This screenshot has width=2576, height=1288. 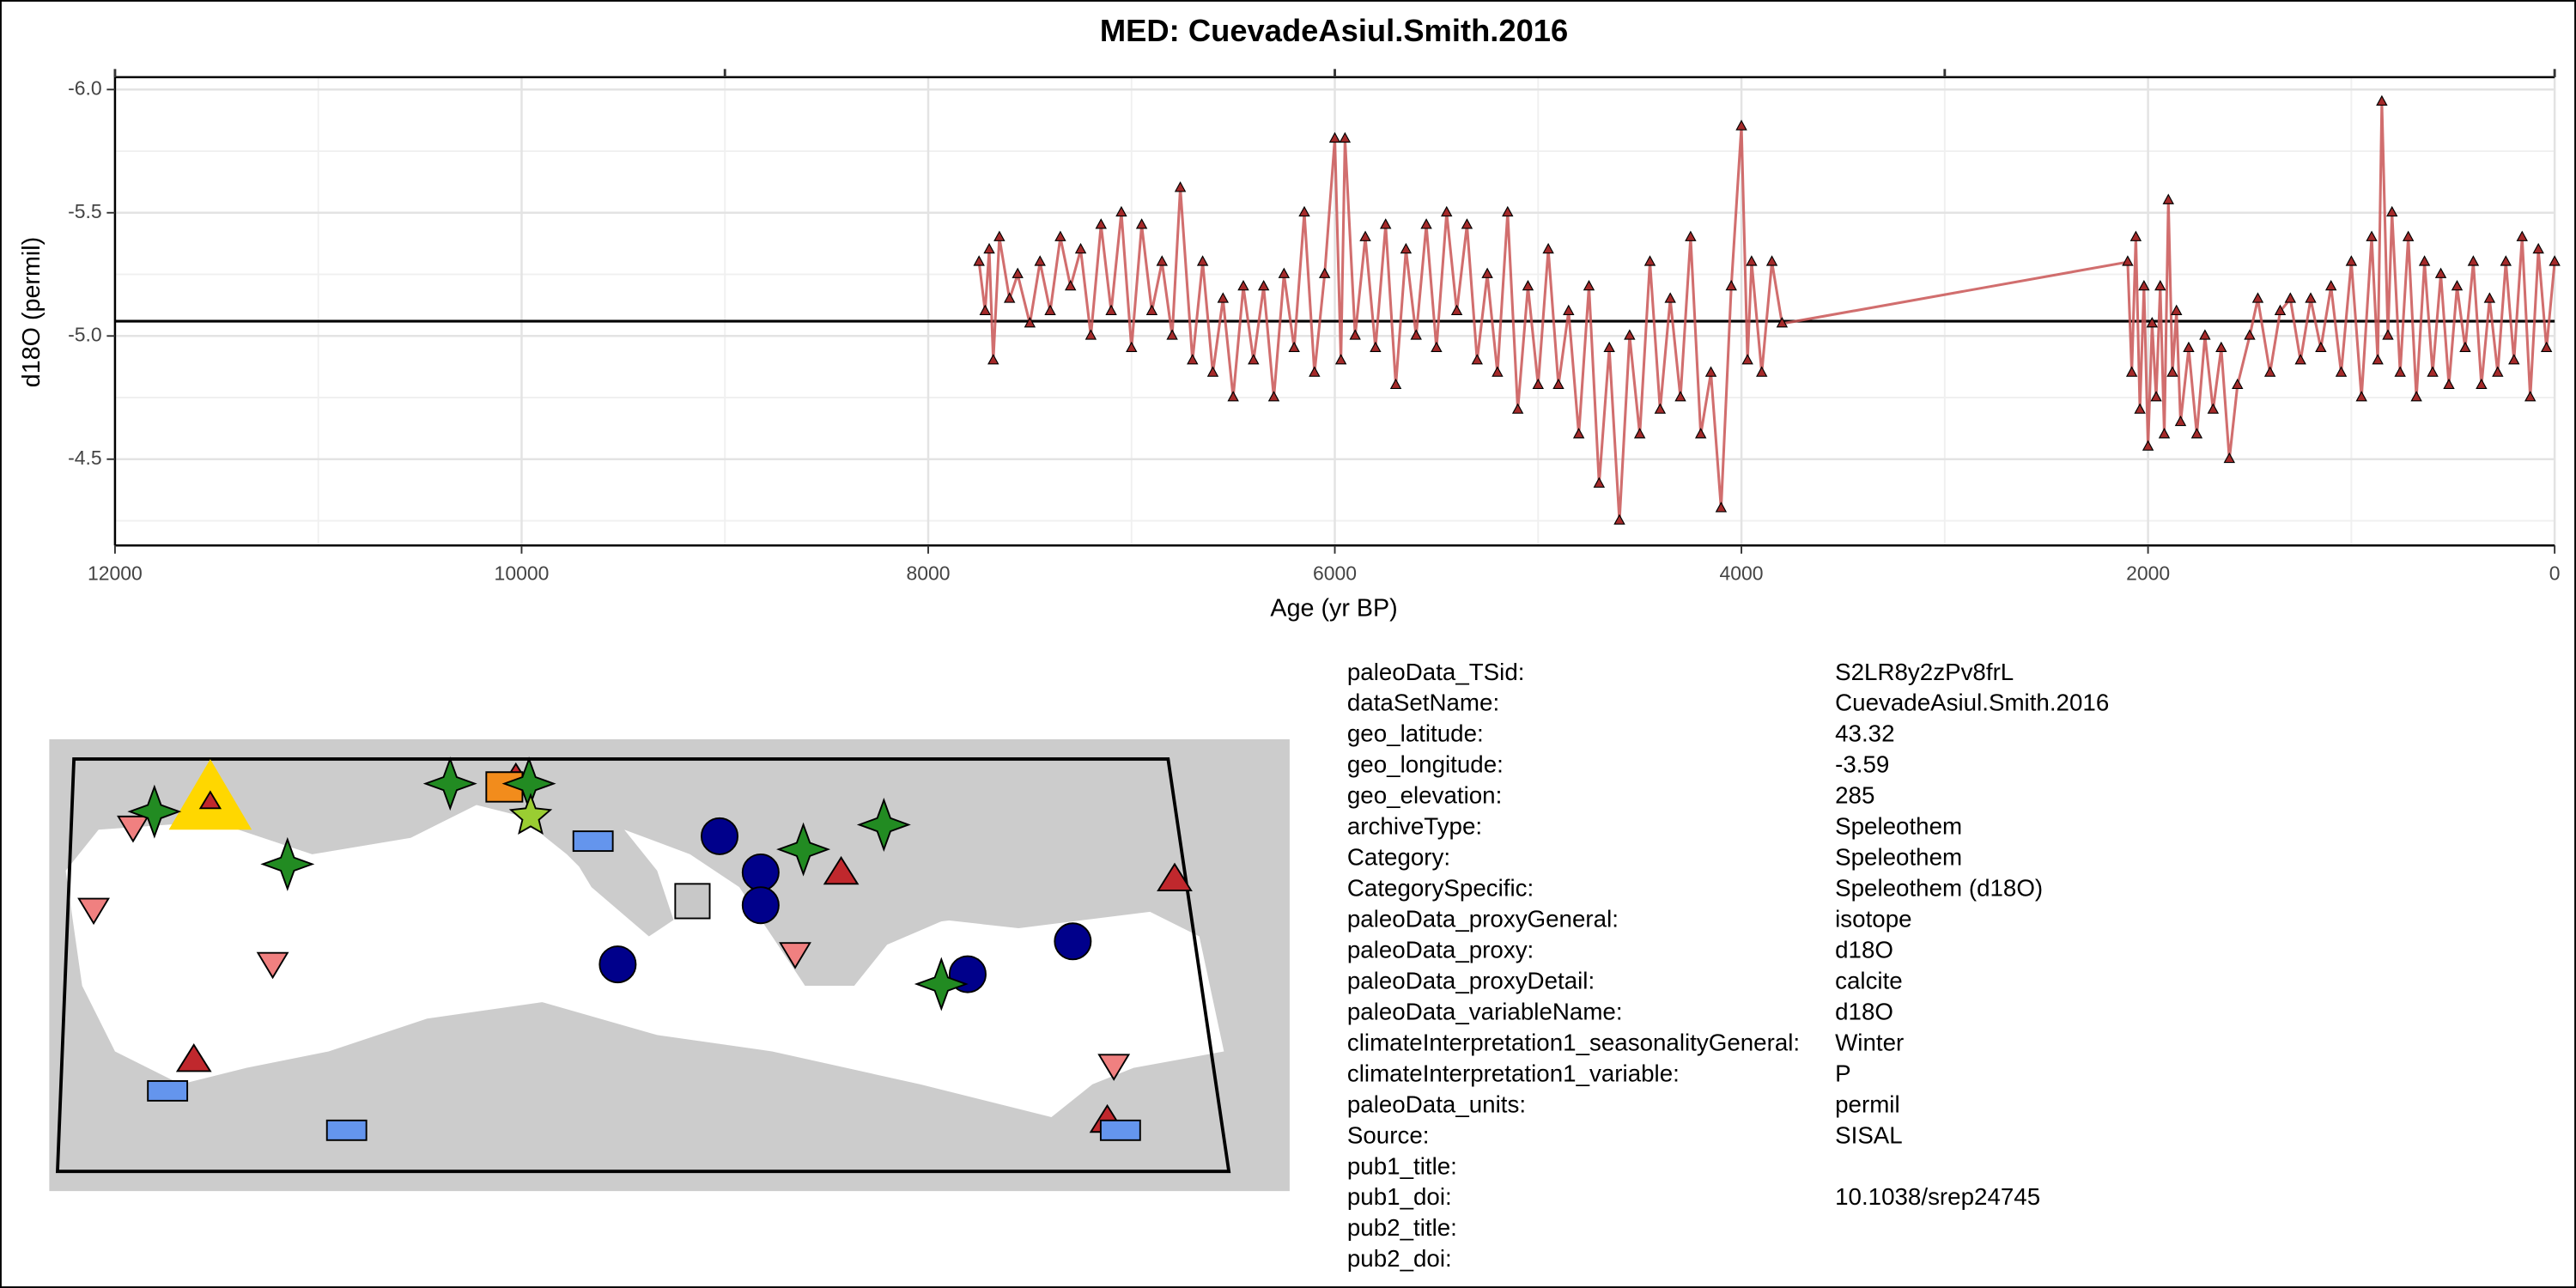 I want to click on metadata-key: paleoData_TSid:, so click(x=1436, y=672).